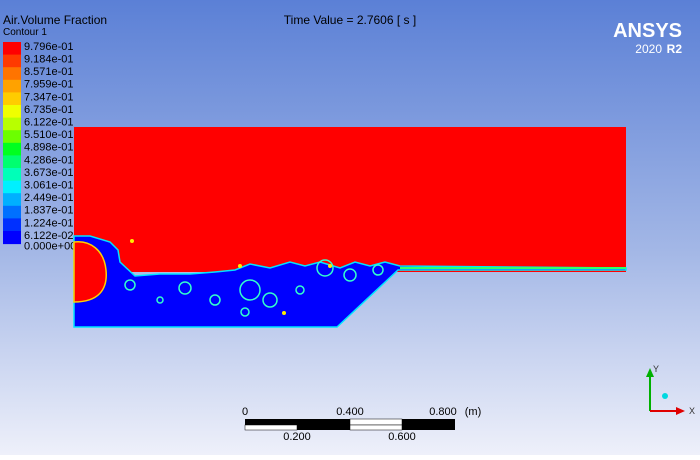 This screenshot has height=460, width=700. I want to click on legend-label: 3.061e-01, so click(49, 186).